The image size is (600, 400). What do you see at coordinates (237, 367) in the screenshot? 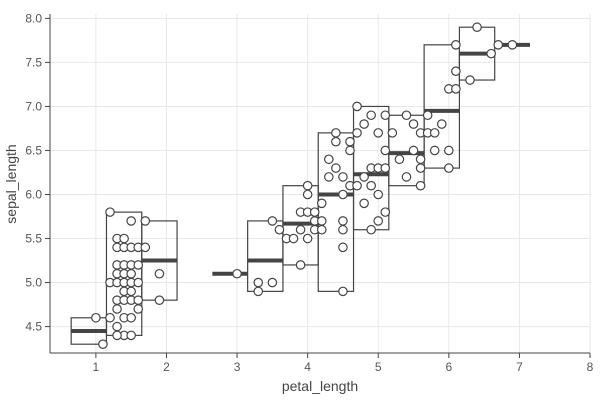
I see `x-tick-label: 3` at bounding box center [237, 367].